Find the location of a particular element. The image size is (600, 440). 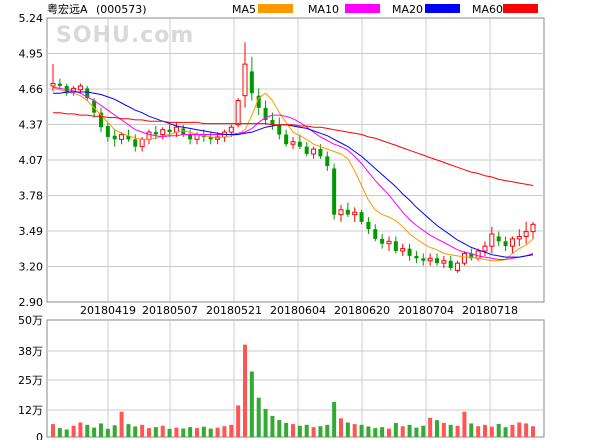

legend-label-ma10: MA10 is located at coordinates (323, 9).